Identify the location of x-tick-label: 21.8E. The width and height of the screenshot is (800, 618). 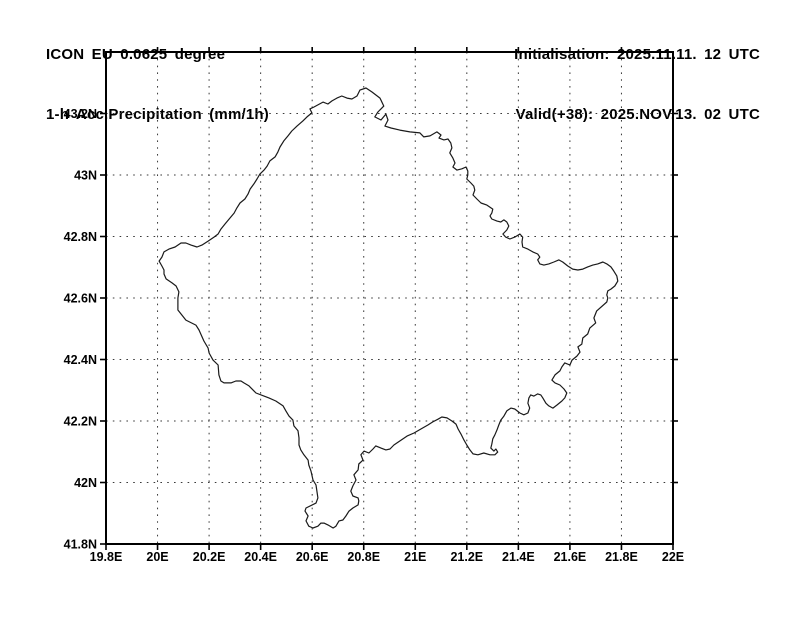
(621, 557).